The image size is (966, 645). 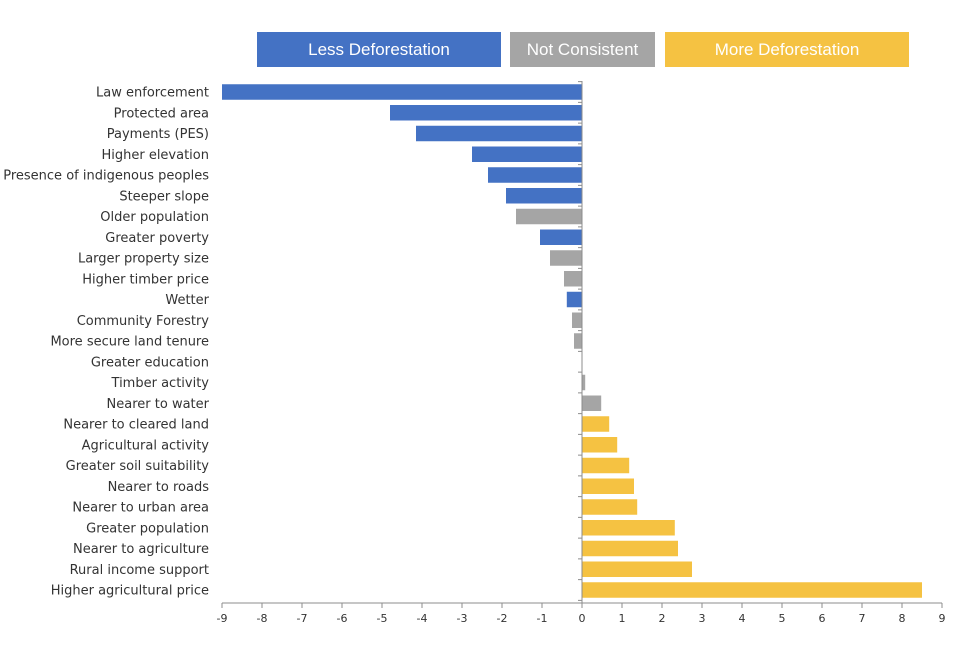 I want to click on category-label: Higher agricultural price, so click(x=130, y=591).